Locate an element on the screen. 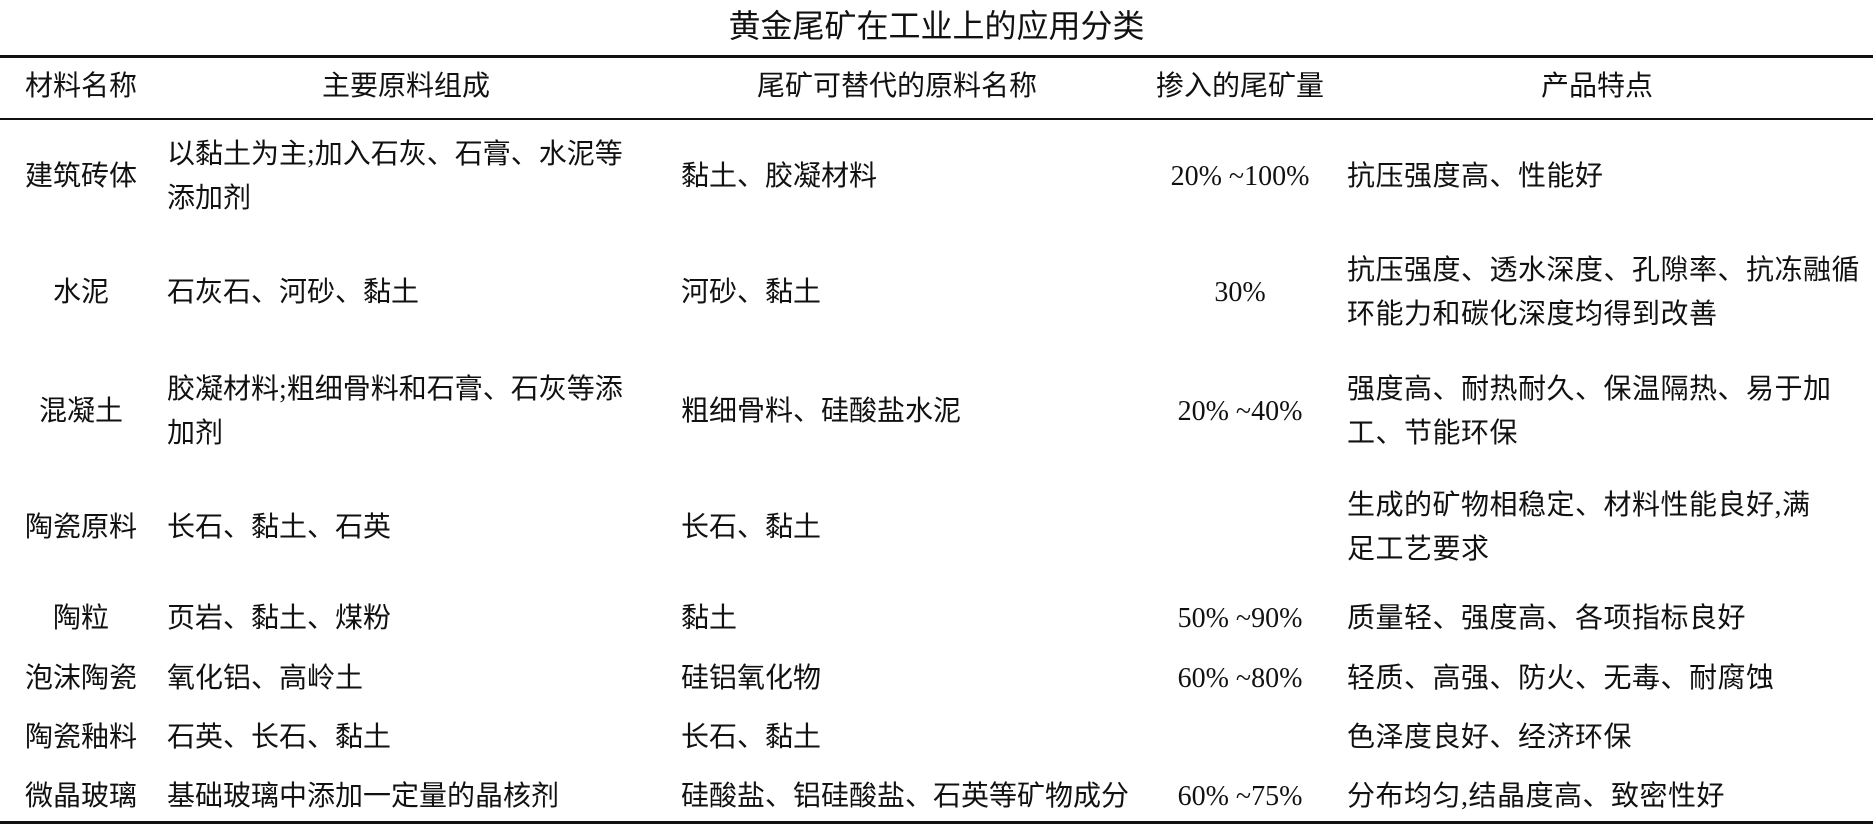  features-cell: 分布均匀,结晶度高、致密性好 is located at coordinates (1536, 797).